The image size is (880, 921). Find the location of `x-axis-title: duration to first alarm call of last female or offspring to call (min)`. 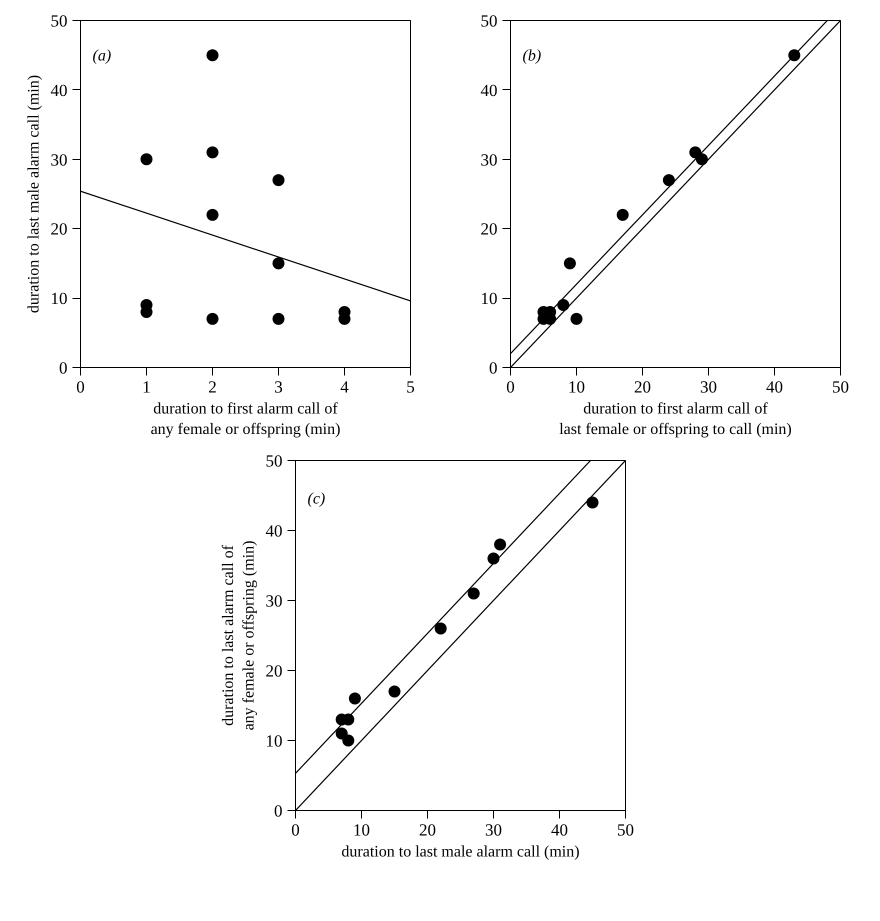

x-axis-title: duration to first alarm call of last female or offspring to call (min) is located at coordinates (675, 419).